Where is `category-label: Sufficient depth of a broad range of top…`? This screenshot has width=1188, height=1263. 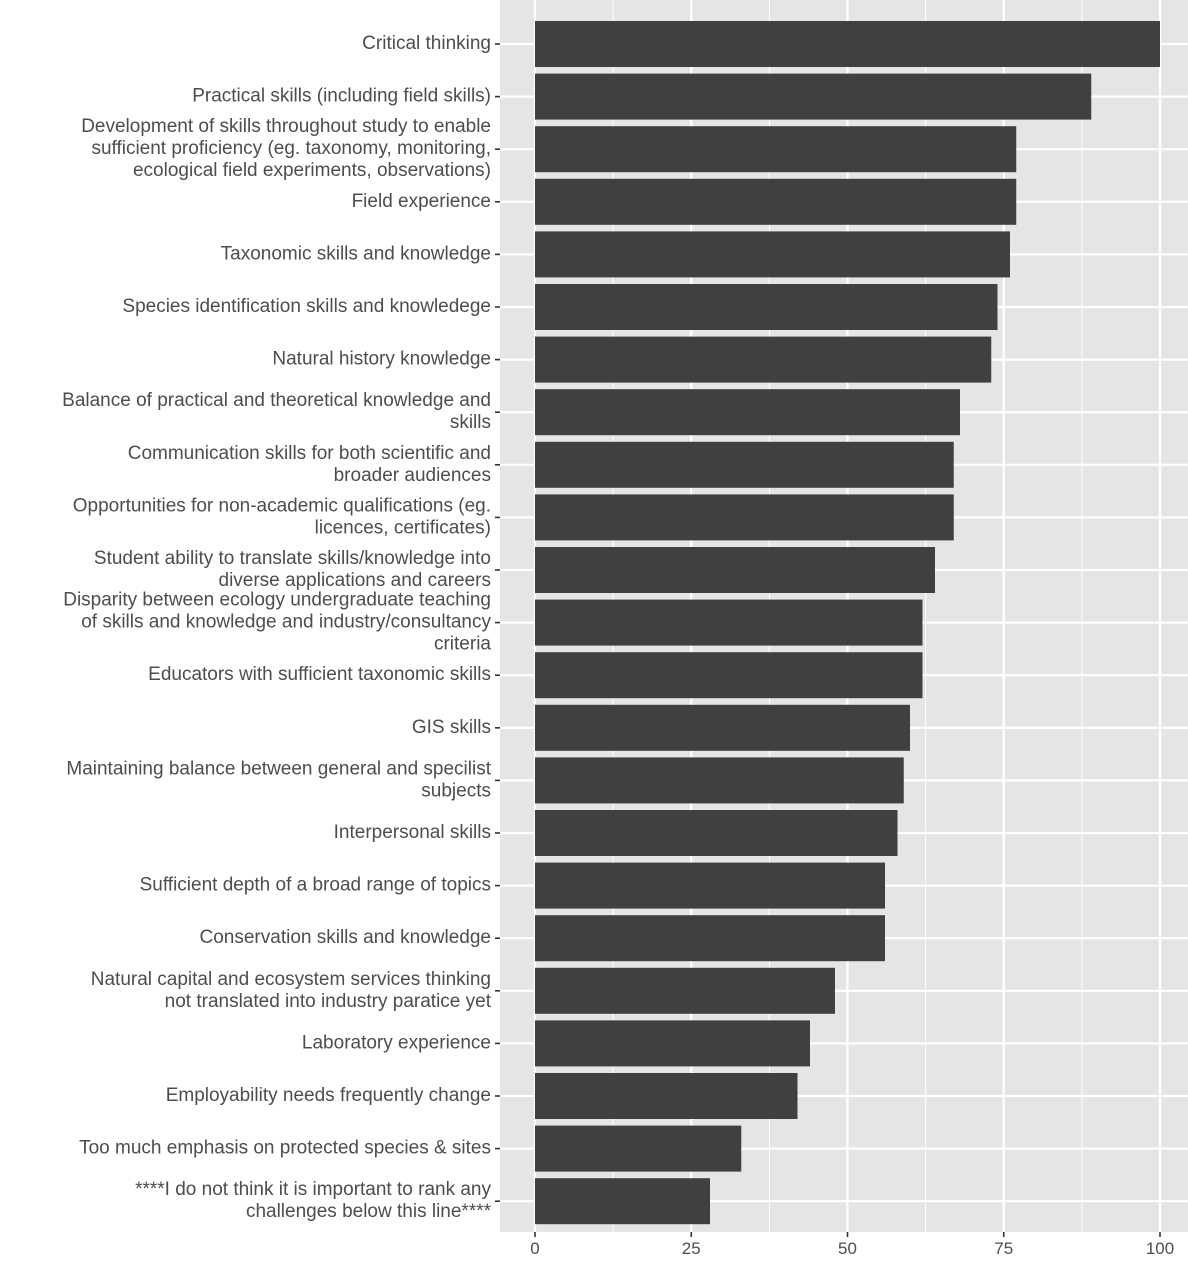
category-label: Sufficient depth of a broad range of top… is located at coordinates (315, 885).